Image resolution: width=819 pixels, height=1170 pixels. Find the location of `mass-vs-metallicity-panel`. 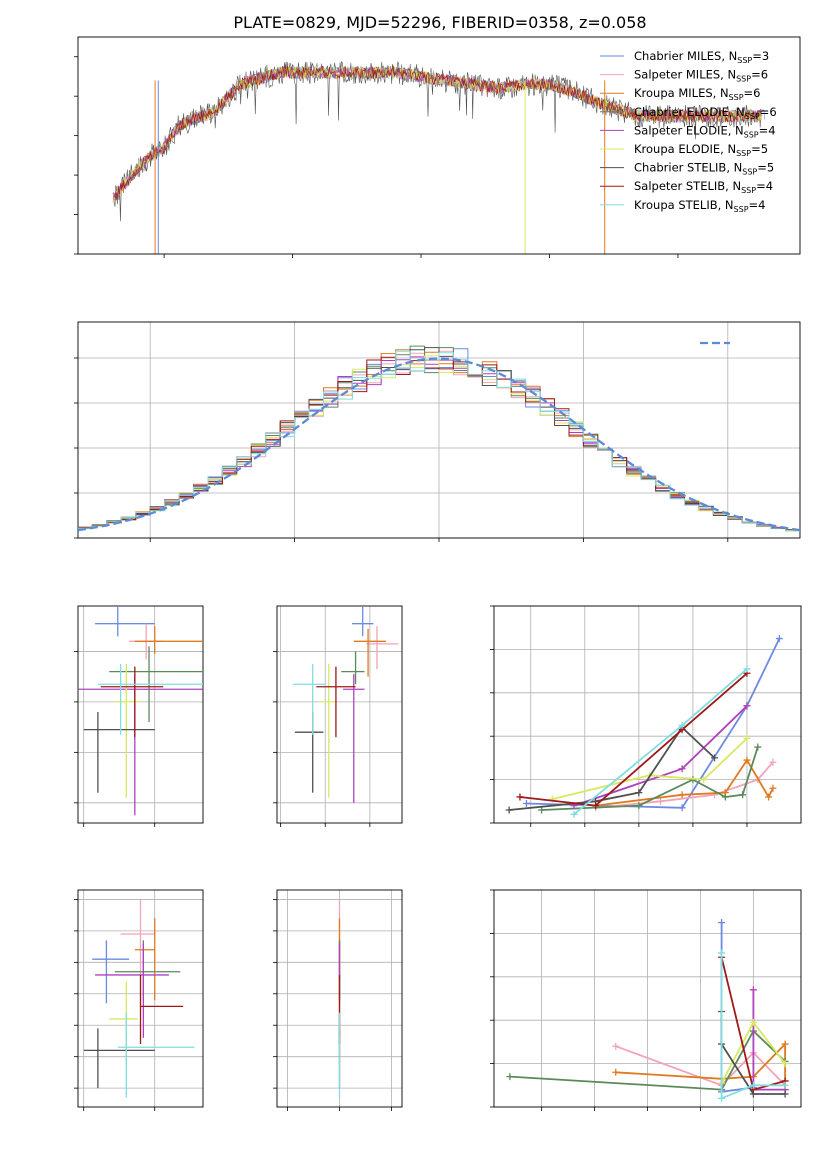

mass-vs-metallicity-panel is located at coordinates (139, 1000).